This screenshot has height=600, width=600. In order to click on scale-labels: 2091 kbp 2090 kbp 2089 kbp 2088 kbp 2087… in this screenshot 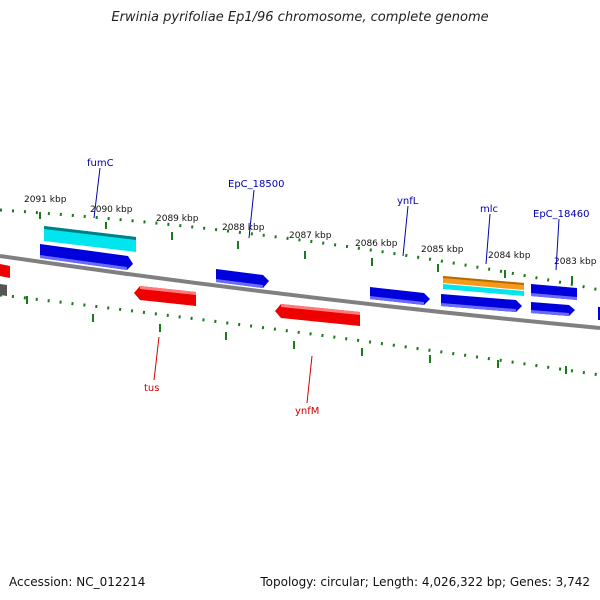, I will do `click(310, 231)`.